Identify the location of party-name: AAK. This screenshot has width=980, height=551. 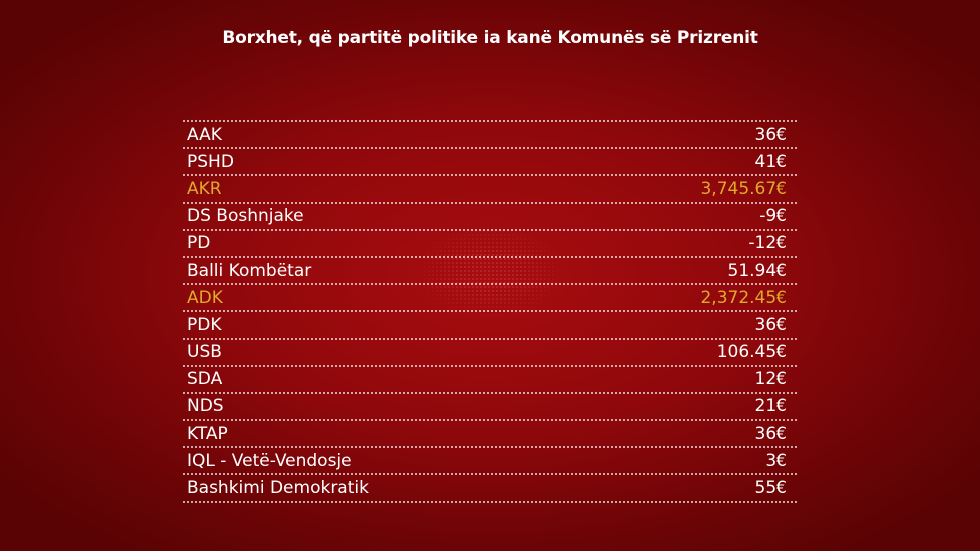
(204, 134).